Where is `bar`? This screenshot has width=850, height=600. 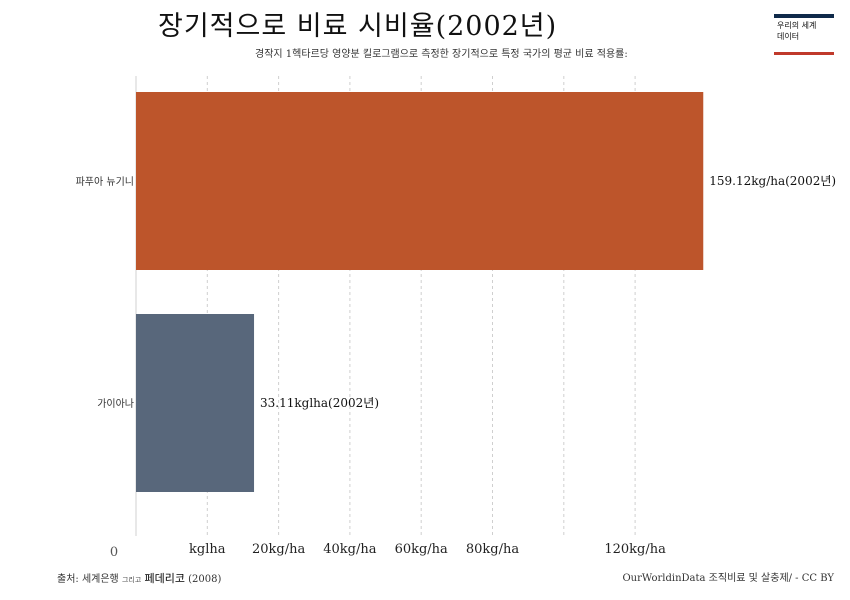
bar is located at coordinates (195, 403).